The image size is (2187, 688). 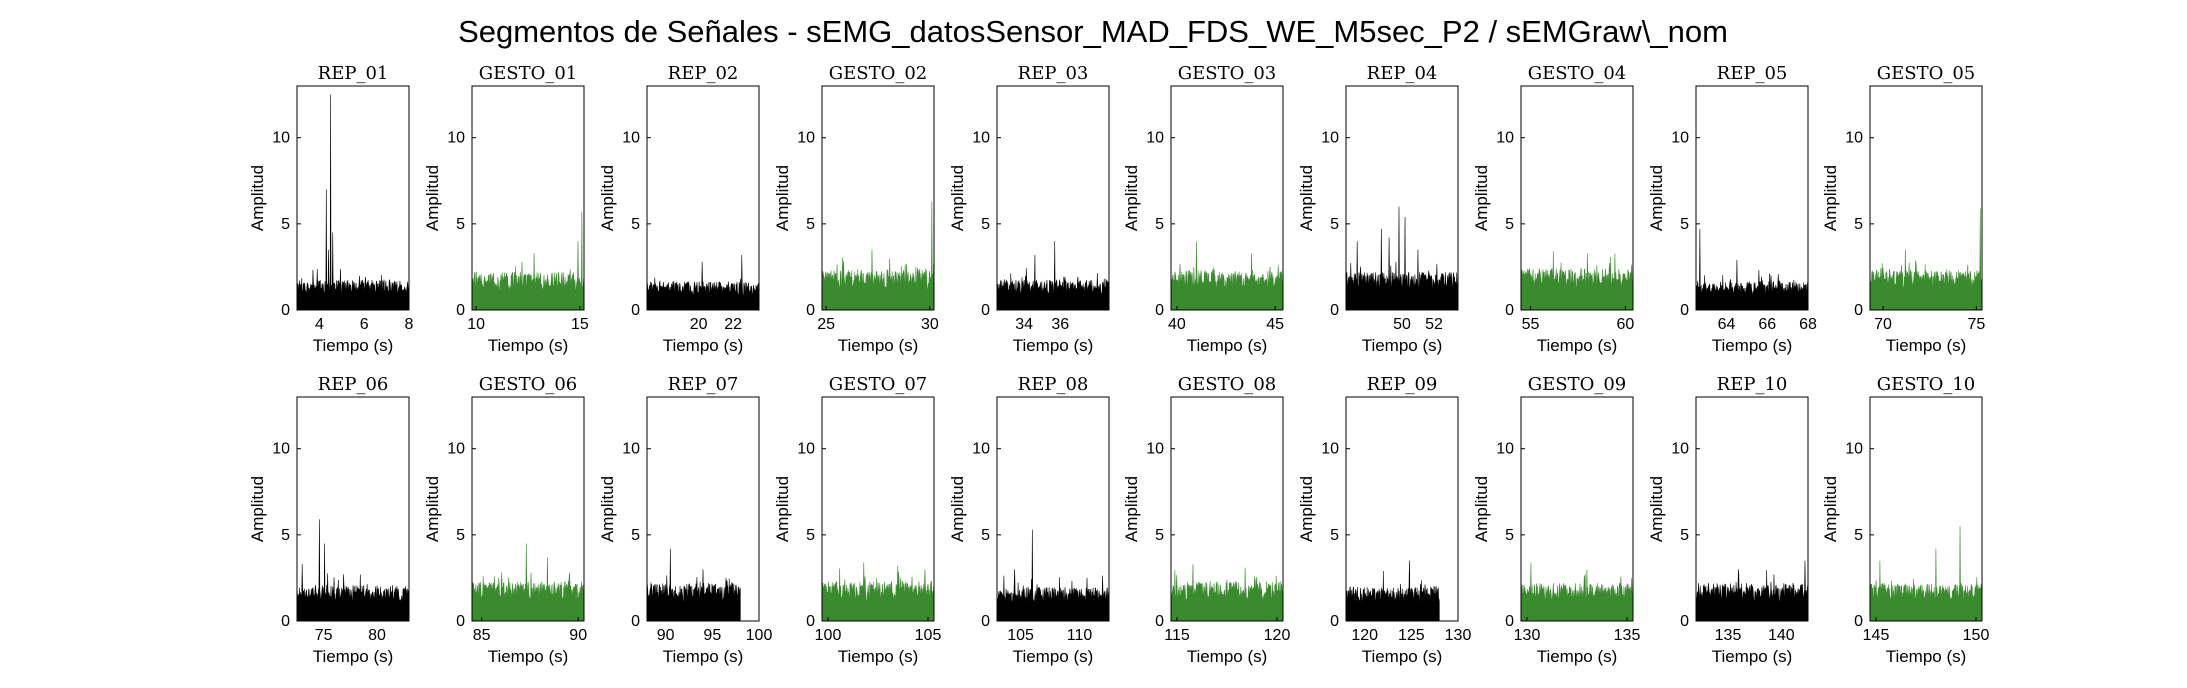 What do you see at coordinates (1020, 635) in the screenshot?
I see `x-tick-label: 105` at bounding box center [1020, 635].